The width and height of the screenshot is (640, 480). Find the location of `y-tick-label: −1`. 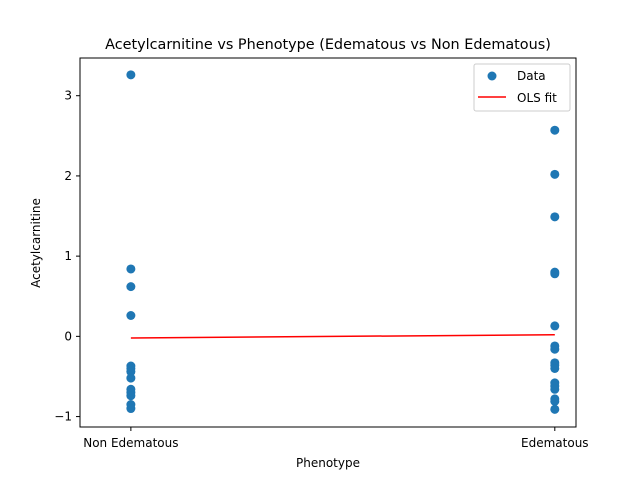

y-tick-label: −1 is located at coordinates (63, 417).